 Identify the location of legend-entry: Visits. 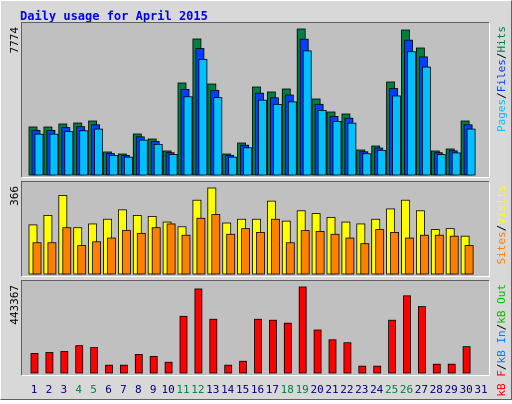
(501, 205).